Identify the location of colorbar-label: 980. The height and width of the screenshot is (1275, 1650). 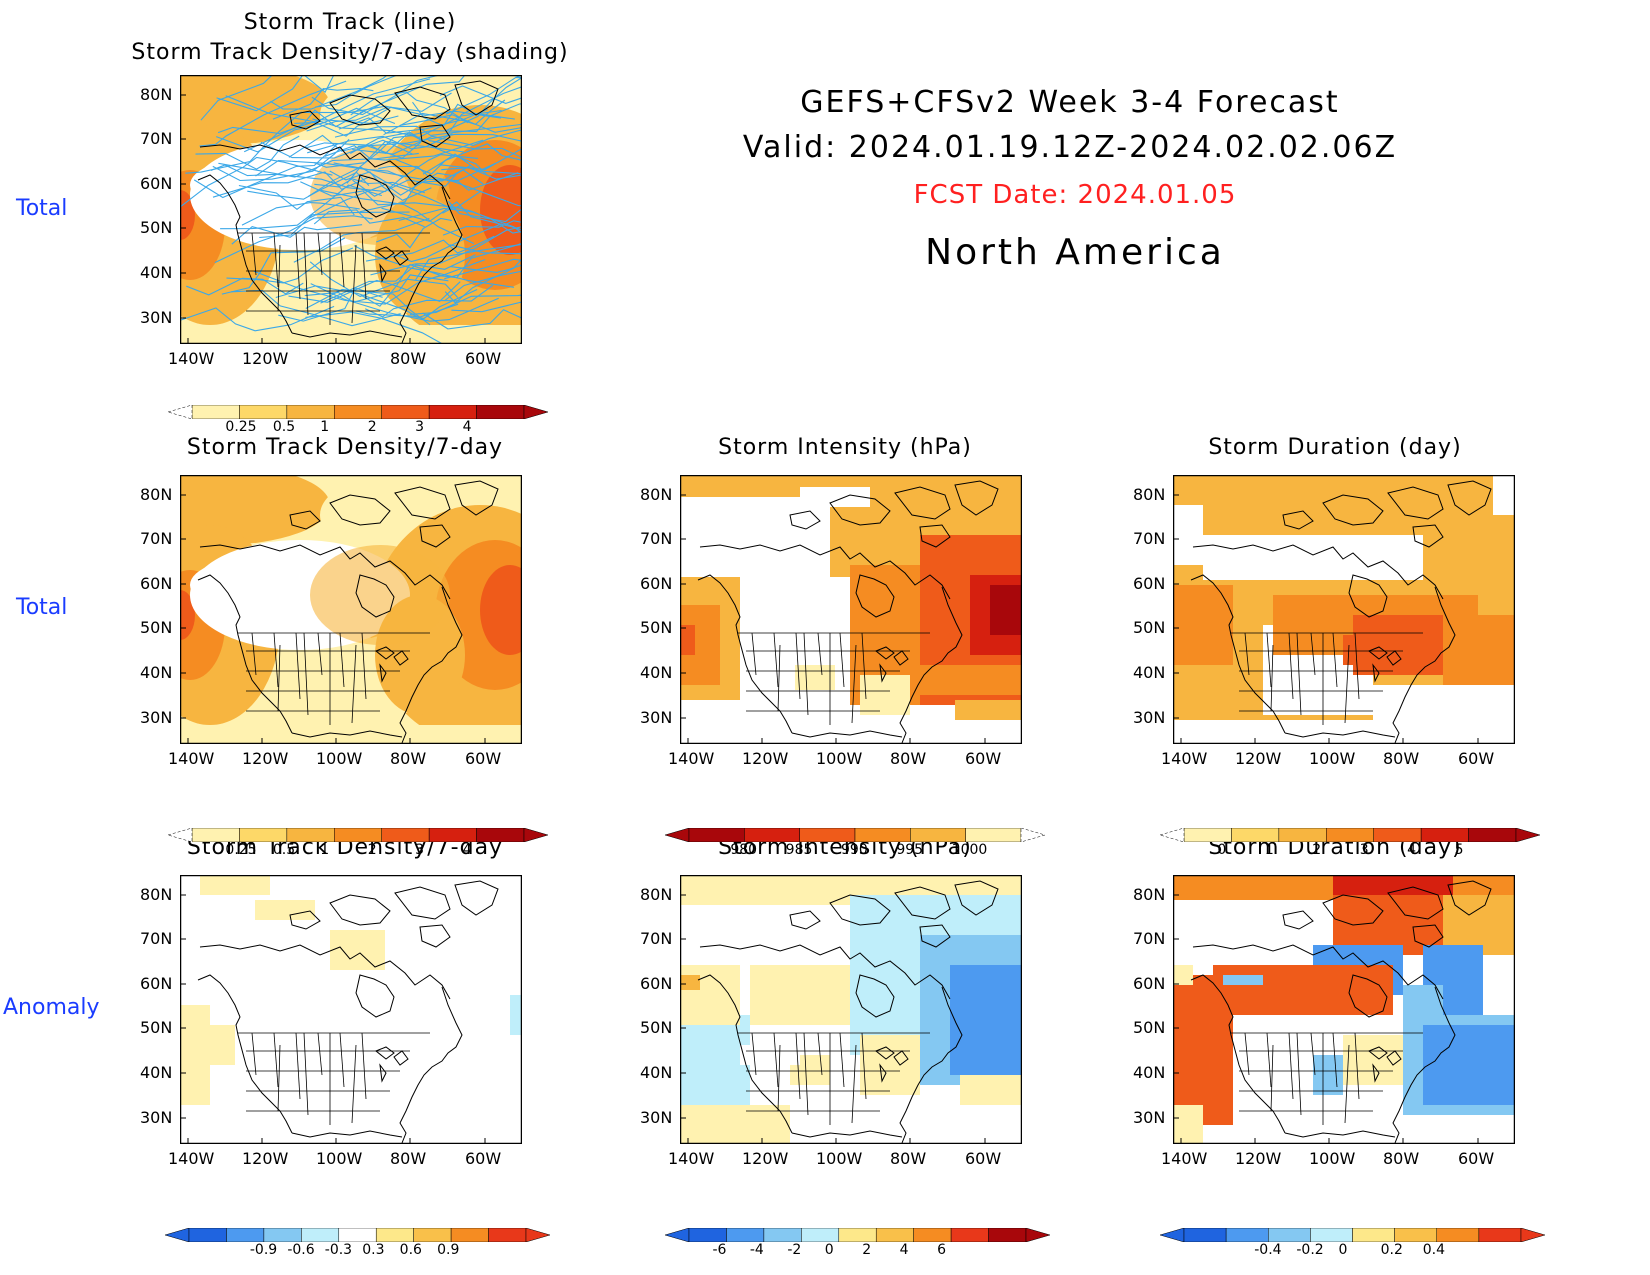
(744, 850).